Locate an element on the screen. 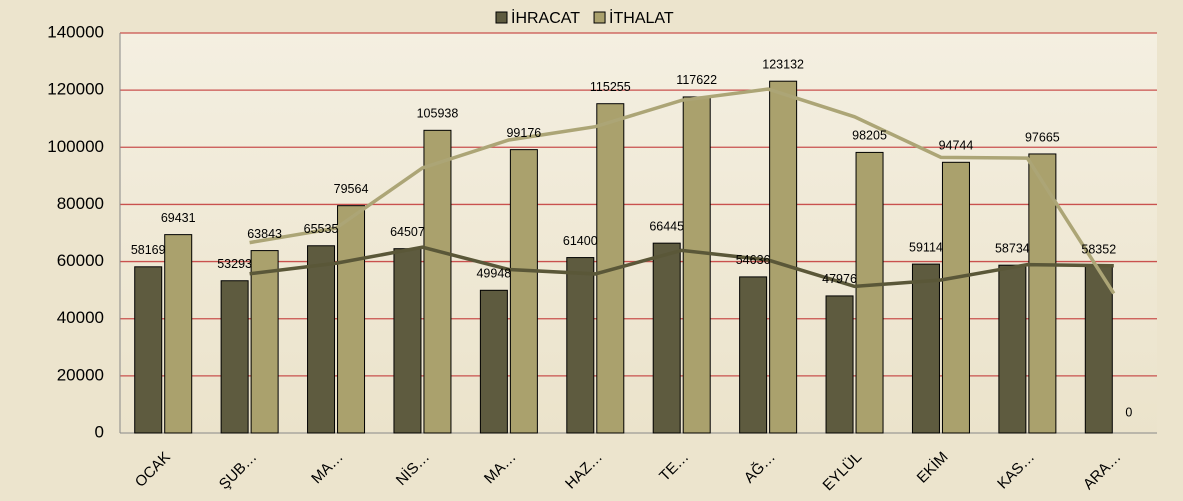  data-label: 79564 is located at coordinates (351, 189).